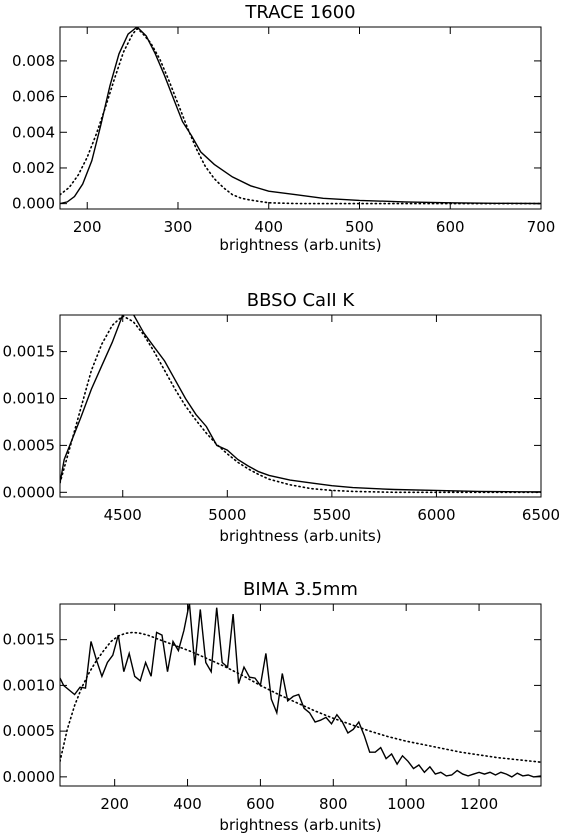 Image resolution: width=561 pixels, height=835 pixels. I want to click on fit-line-dotted, so click(300, 697).